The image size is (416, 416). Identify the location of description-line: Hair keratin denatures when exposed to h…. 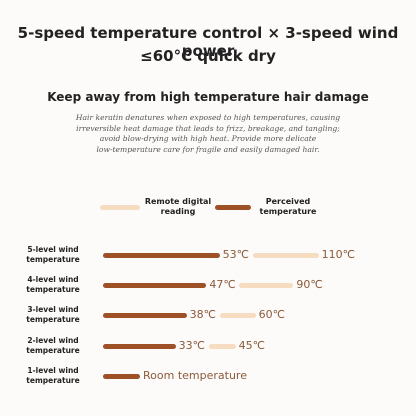
(208, 117).